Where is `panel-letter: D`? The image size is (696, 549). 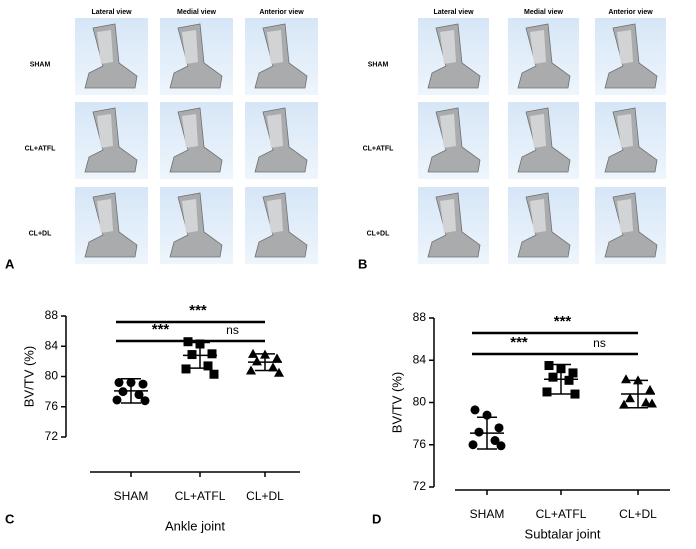
panel-letter: D is located at coordinates (376, 518).